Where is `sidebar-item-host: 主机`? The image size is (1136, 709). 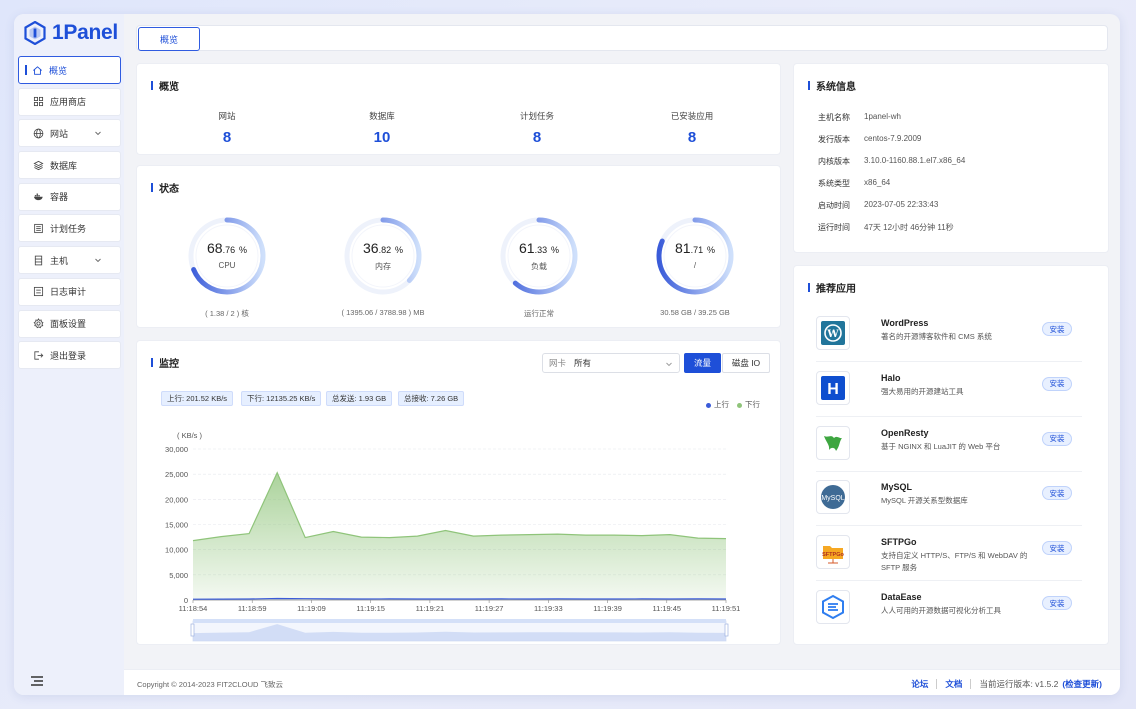
sidebar-item-host: 主机 is located at coordinates (69, 260).